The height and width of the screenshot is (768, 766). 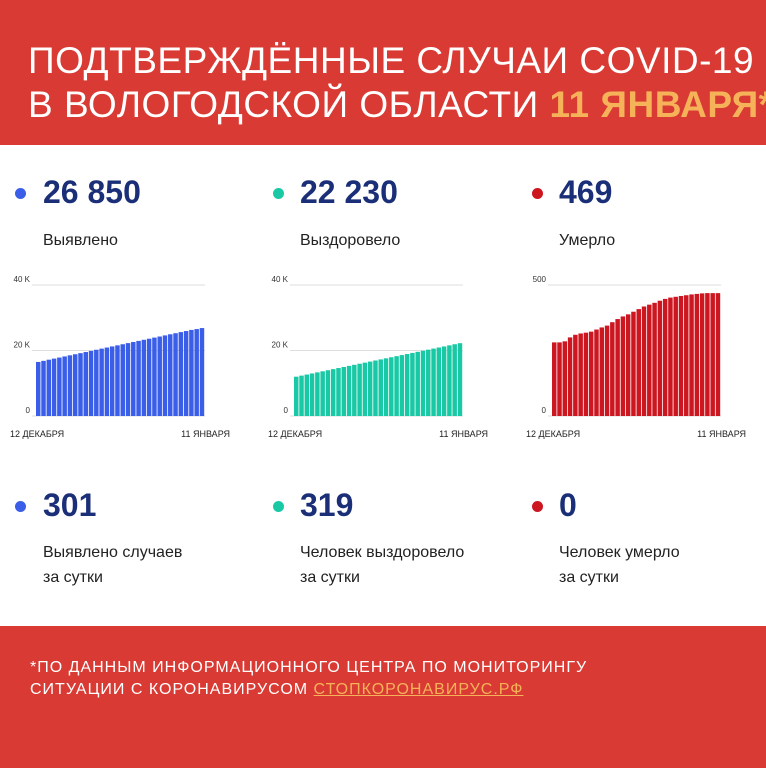 What do you see at coordinates (657, 104) in the screenshot?
I see `title-date: 11 ЯНВАРЯ*` at bounding box center [657, 104].